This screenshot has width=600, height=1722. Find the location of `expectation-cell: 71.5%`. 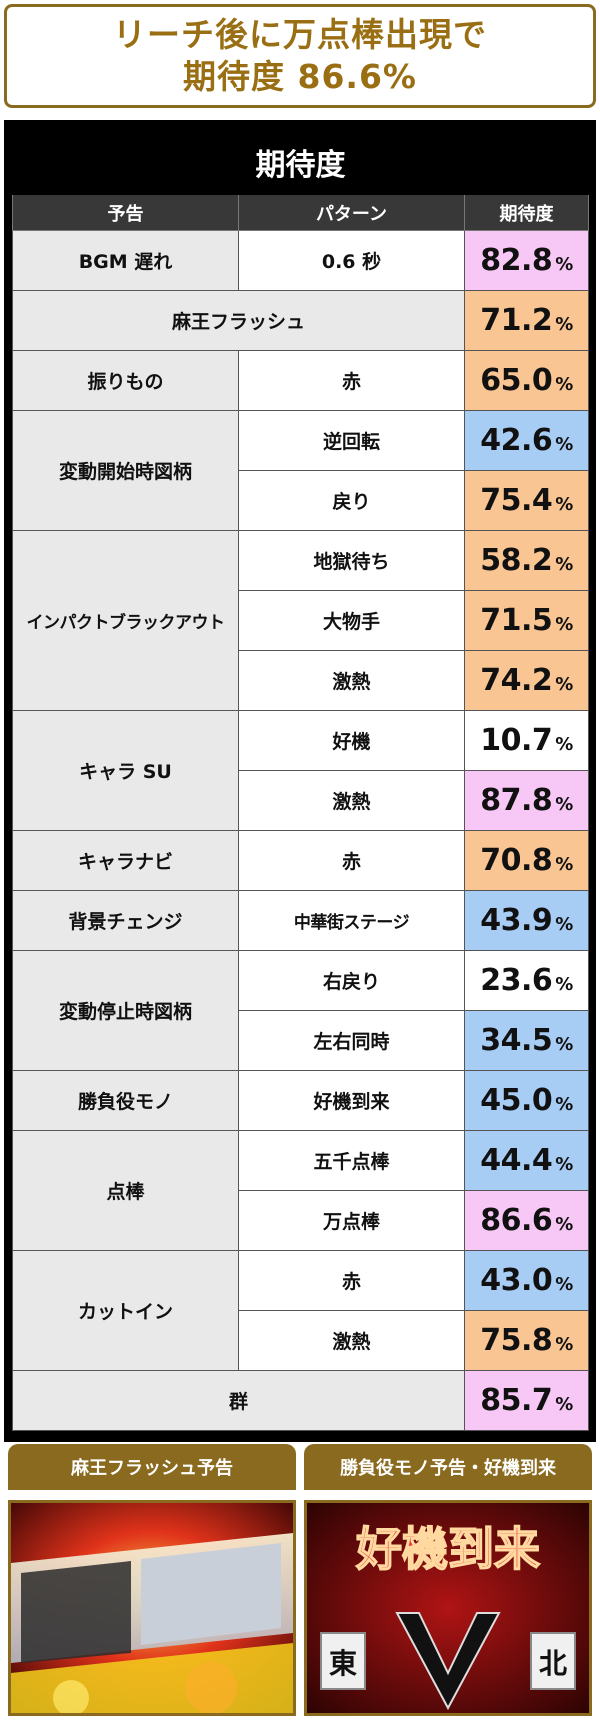

expectation-cell: 71.5% is located at coordinates (526, 620).